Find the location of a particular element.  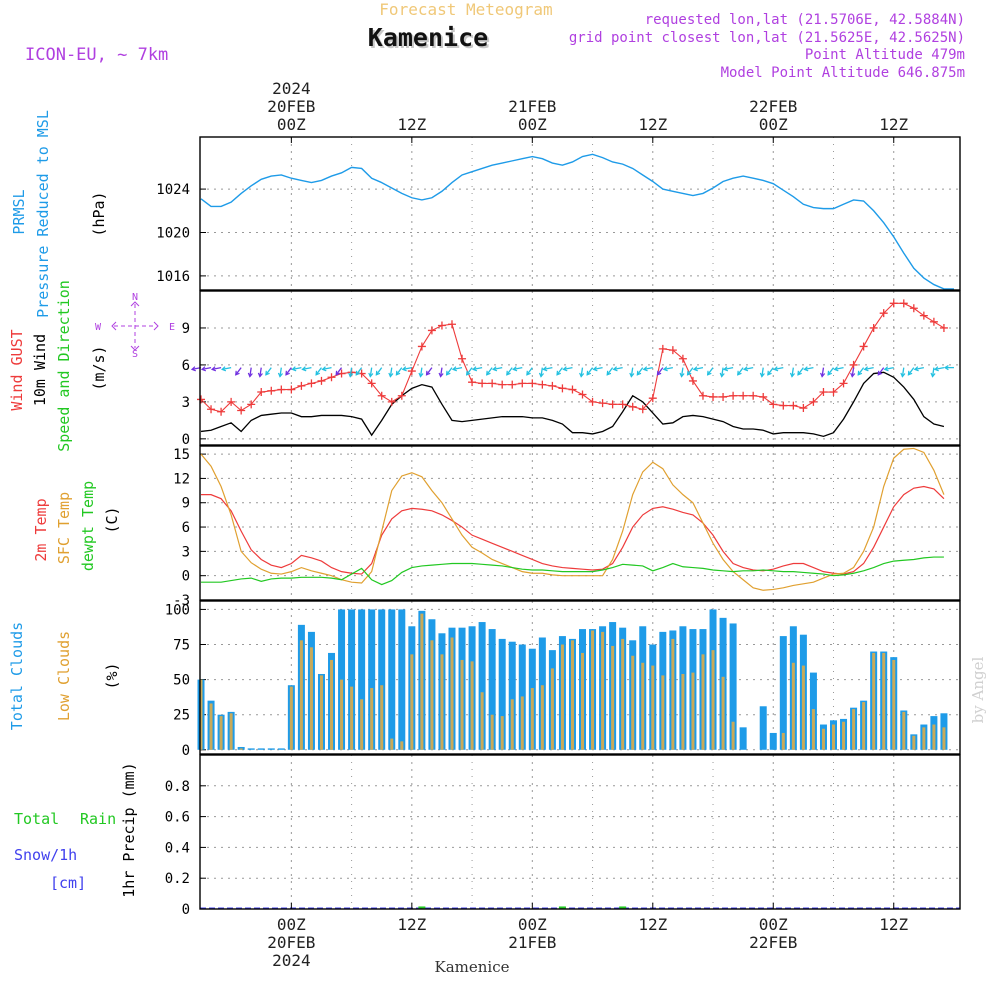

bottom-time-label: 12Z is located at coordinates (893, 924).